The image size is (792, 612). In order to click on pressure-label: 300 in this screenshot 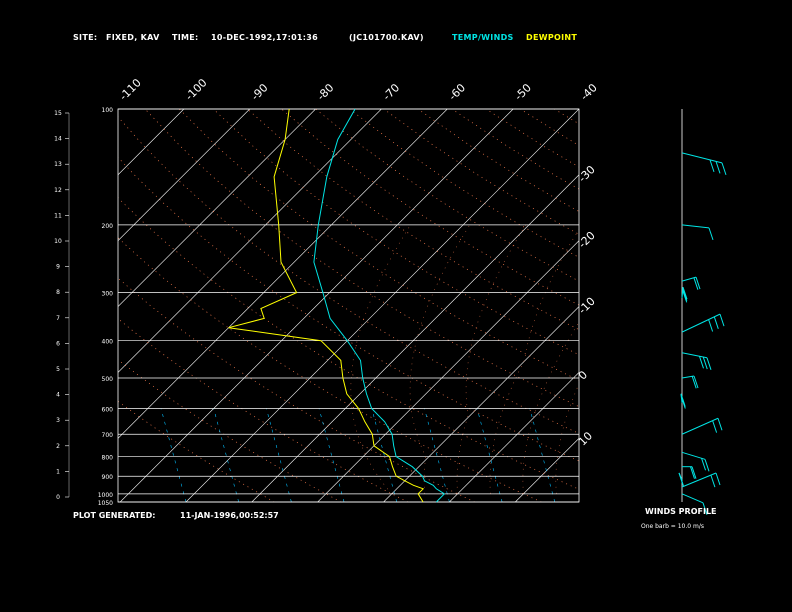, I will do `click(108, 294)`.